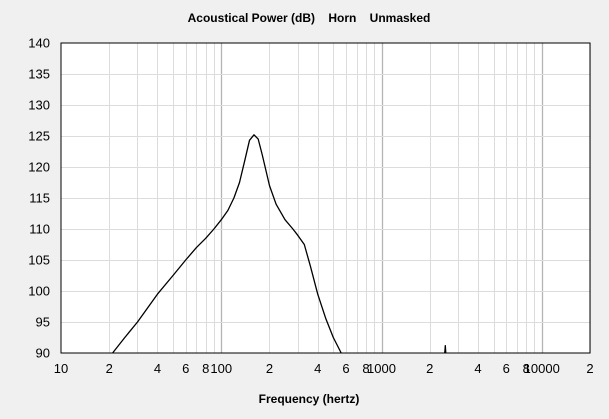 The image size is (609, 419). What do you see at coordinates (39, 136) in the screenshot?
I see `y-tick-label: 125` at bounding box center [39, 136].